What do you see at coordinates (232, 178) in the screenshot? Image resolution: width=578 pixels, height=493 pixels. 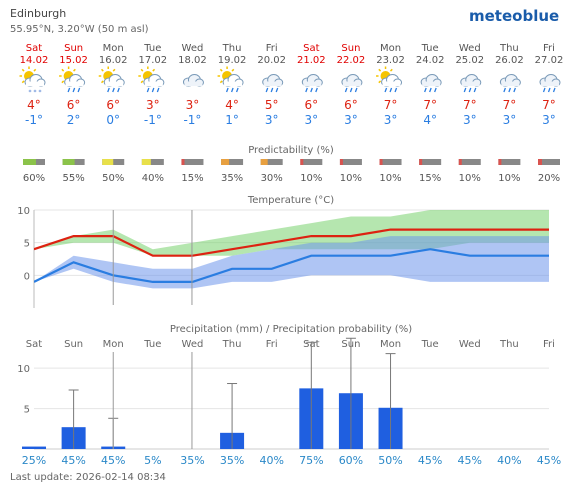 I see `predictability-value: 35%` at bounding box center [232, 178].